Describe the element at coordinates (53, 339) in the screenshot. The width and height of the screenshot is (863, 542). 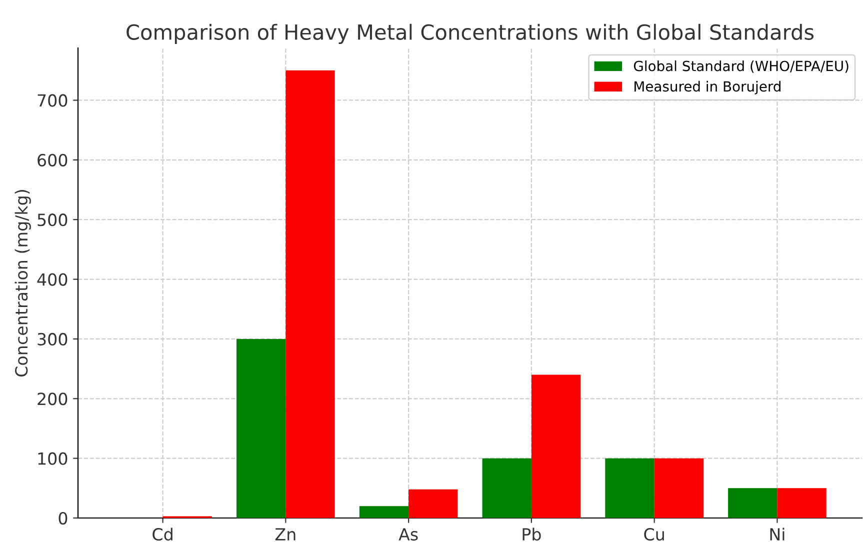
I see `y-tick-label: 300` at that location.